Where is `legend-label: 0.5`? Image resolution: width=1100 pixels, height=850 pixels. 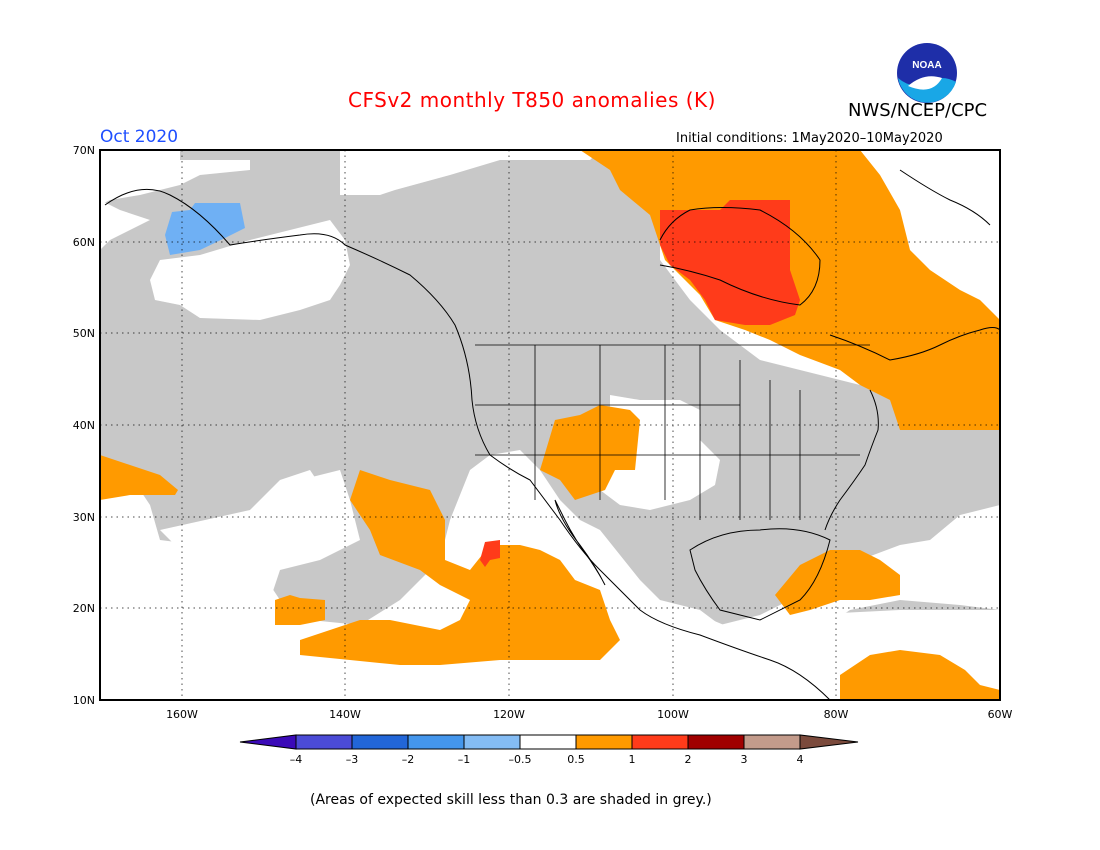
legend-label: 0.5 is located at coordinates (576, 759).